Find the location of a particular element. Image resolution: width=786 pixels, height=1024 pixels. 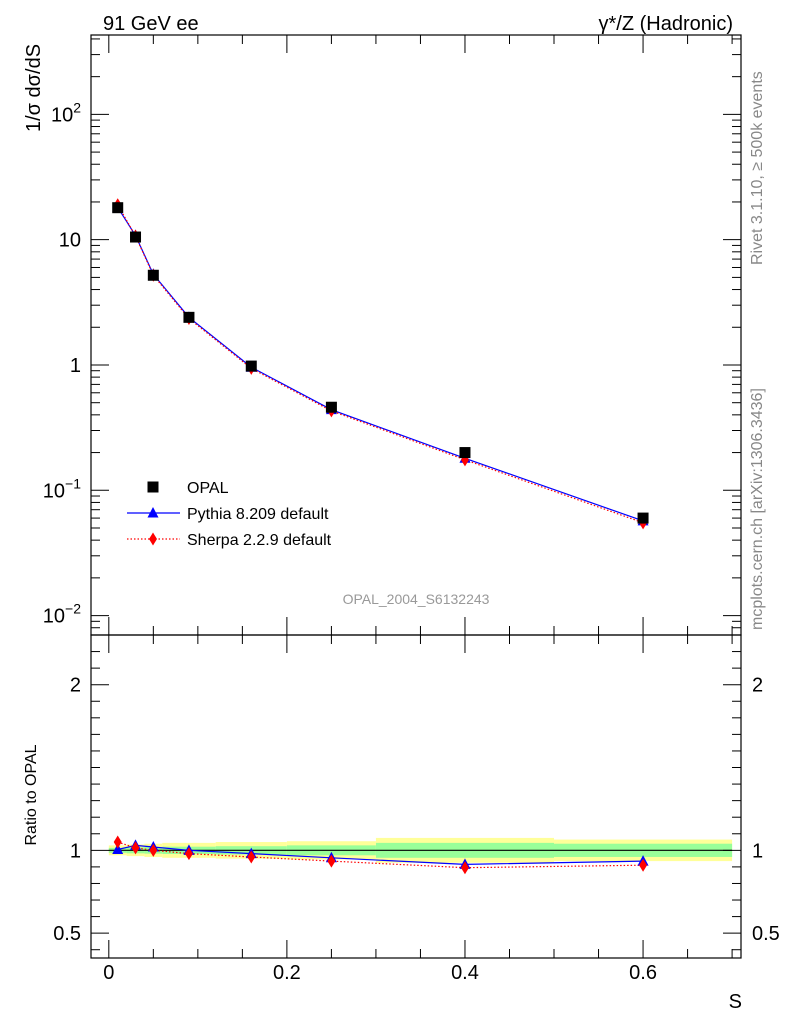

ratio-y-tick-label-right: 2 is located at coordinates (757, 686).